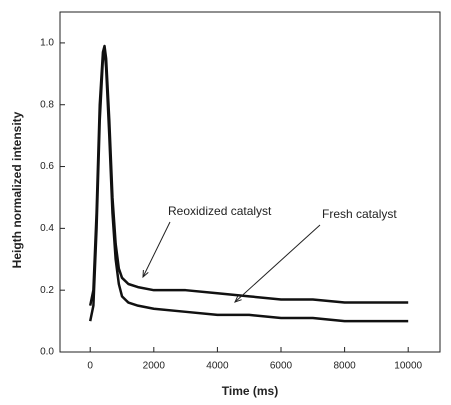 The height and width of the screenshot is (405, 451). I want to click on x-tick-label: 10000, so click(408, 366).